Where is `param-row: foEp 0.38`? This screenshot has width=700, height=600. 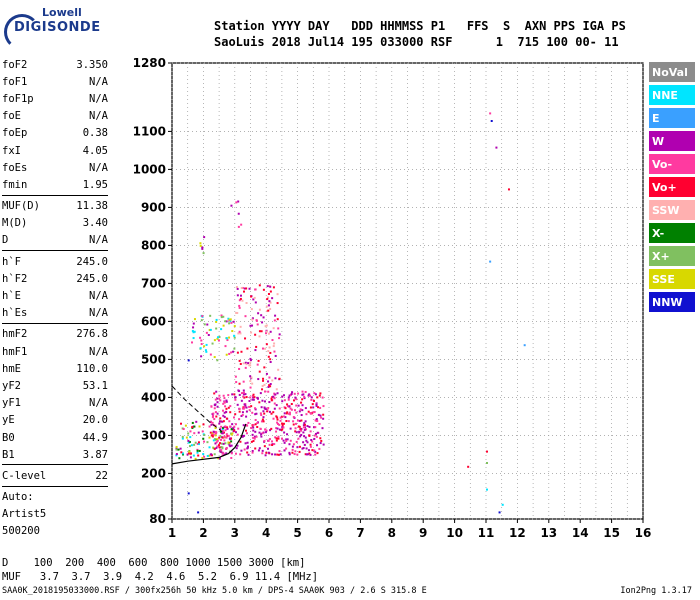
param-row: foEp 0.38 is located at coordinates (55, 133).